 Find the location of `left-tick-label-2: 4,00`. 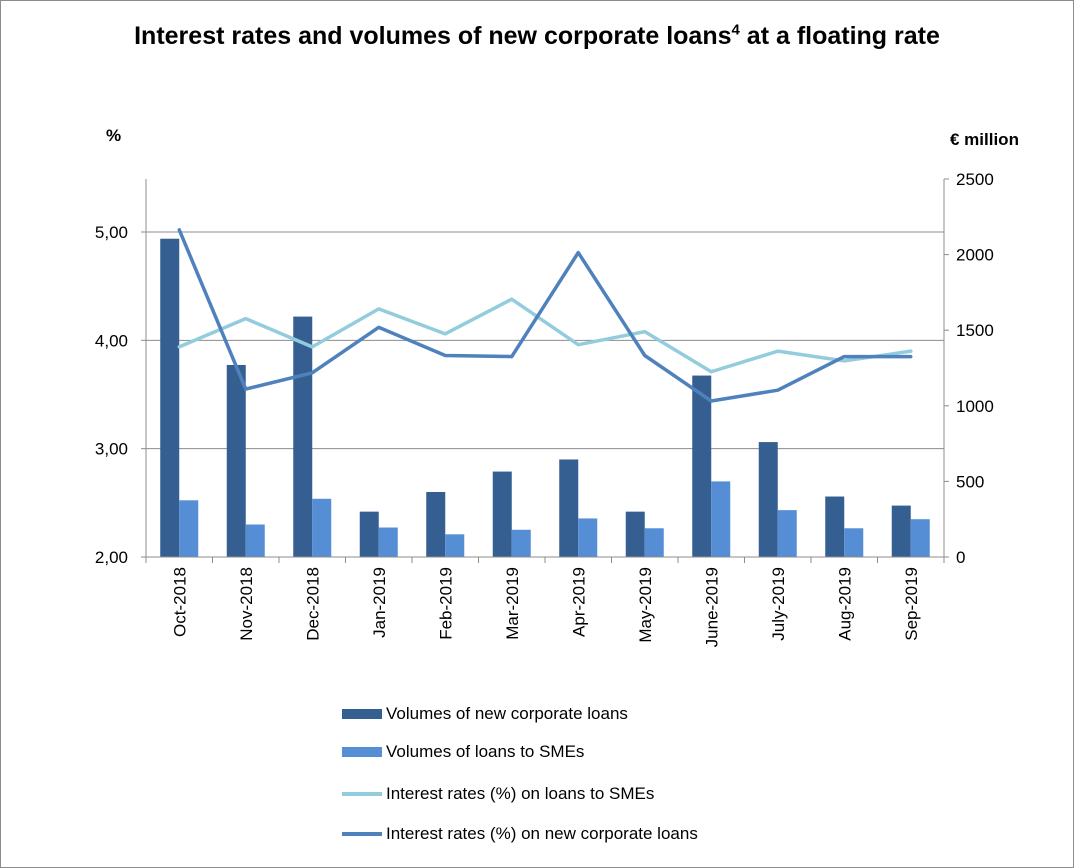

left-tick-label-2: 4,00 is located at coordinates (111, 340).